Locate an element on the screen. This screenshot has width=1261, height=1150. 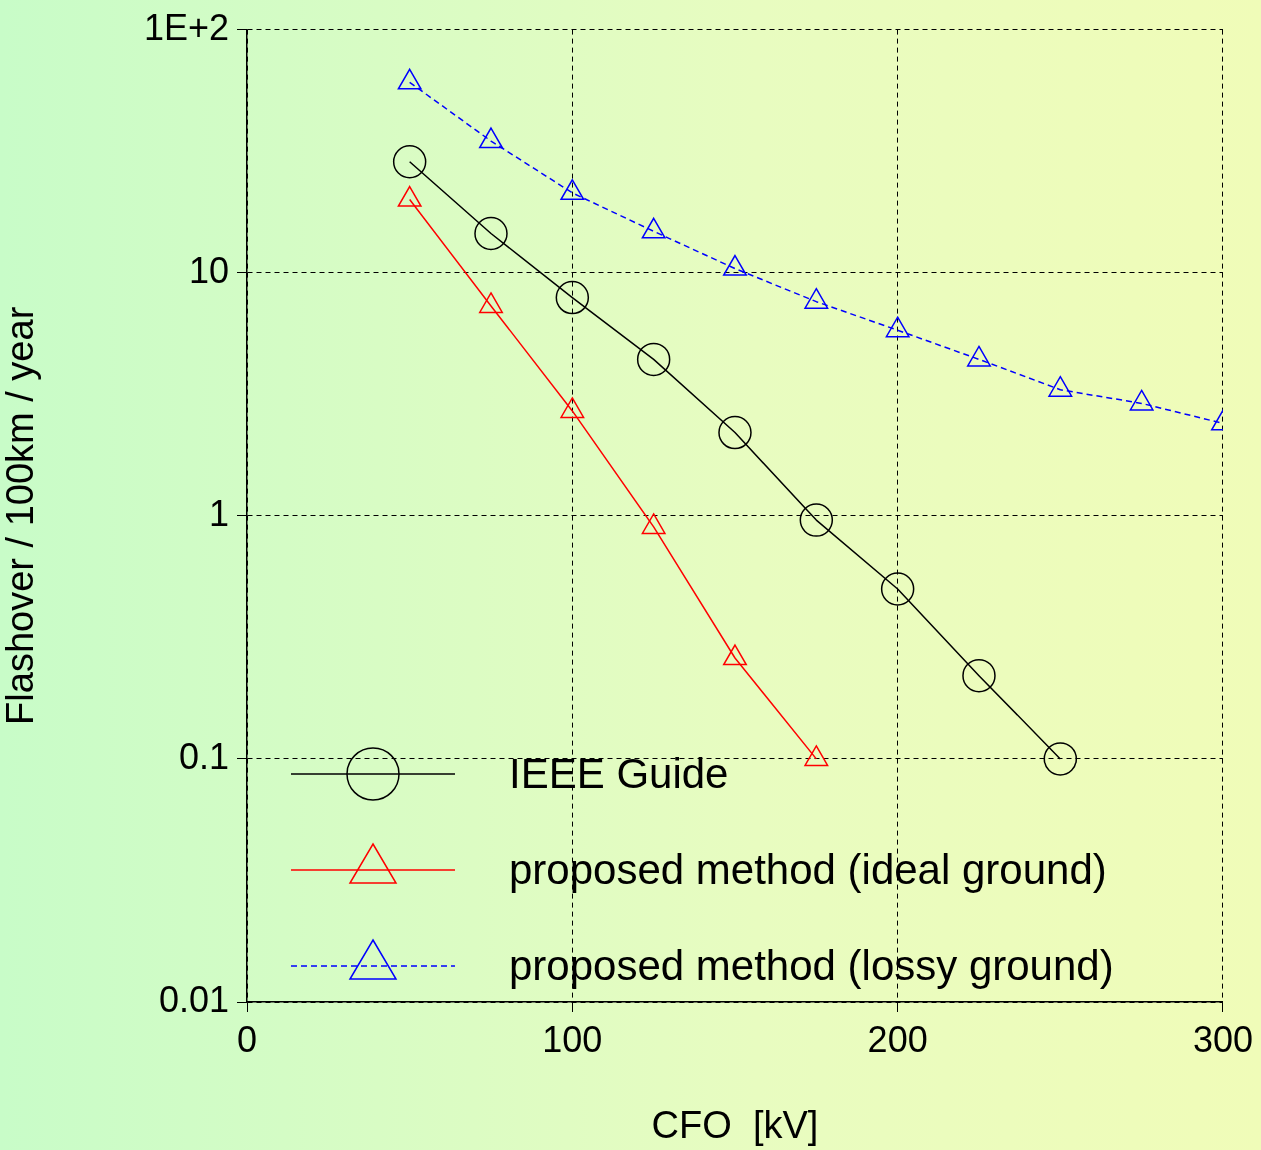
x-tick-label: 200 is located at coordinates (897, 1039).